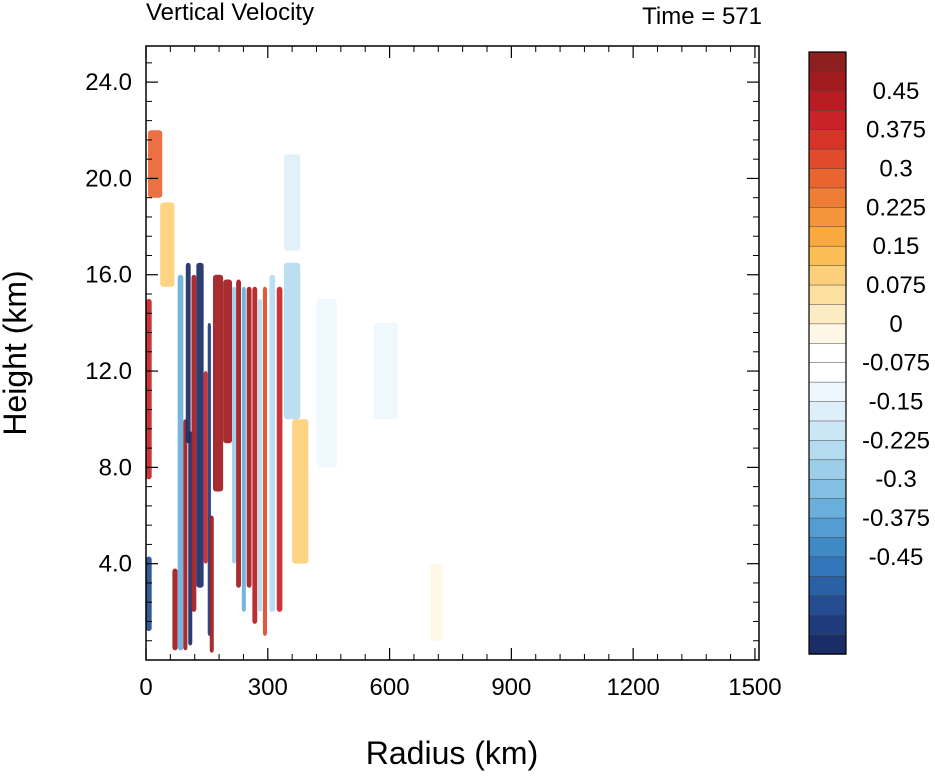 The height and width of the screenshot is (779, 935). Describe the element at coordinates (895, 479) in the screenshot. I see `colorbar-label: -0.3` at that location.